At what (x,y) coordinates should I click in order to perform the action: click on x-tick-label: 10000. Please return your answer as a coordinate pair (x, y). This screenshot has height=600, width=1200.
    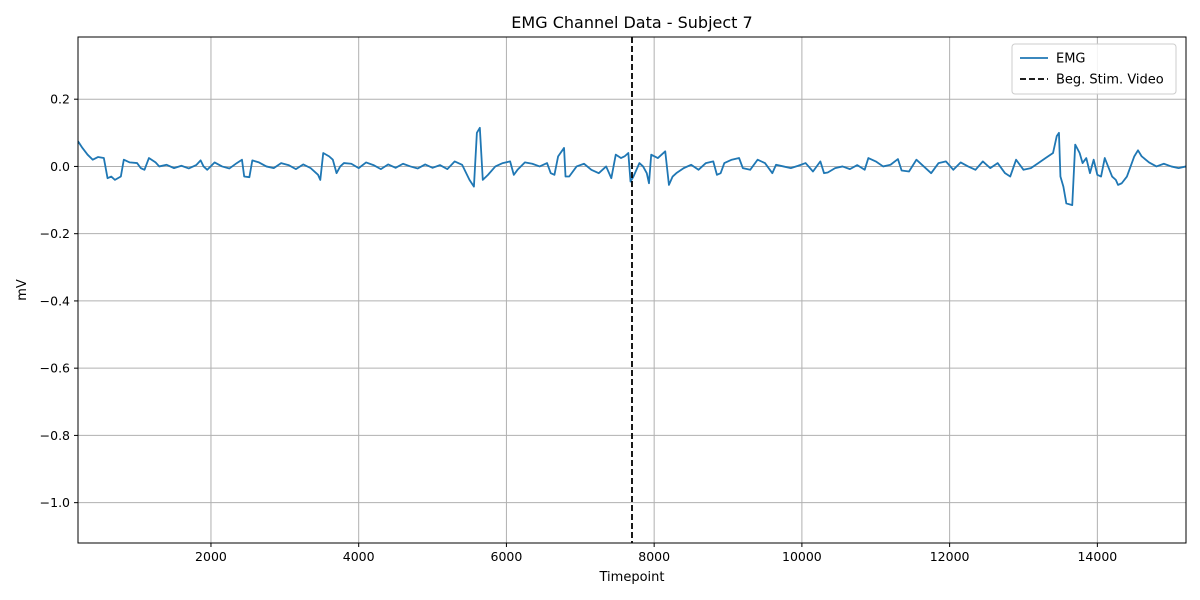
    Looking at the image, I should click on (802, 556).